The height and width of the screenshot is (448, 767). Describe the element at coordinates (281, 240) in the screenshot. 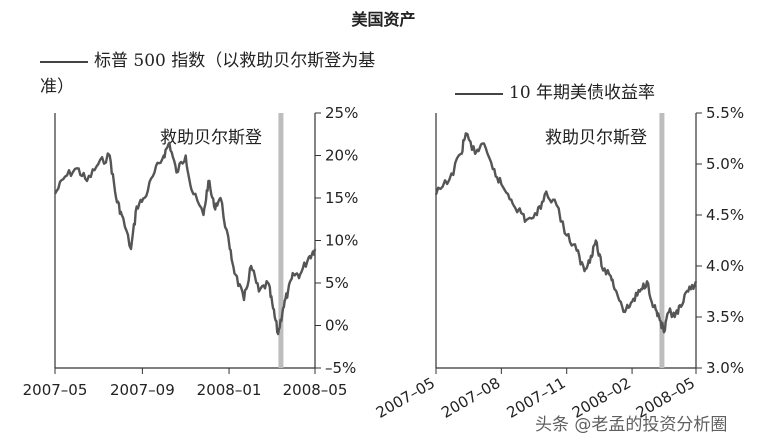

I see `left-event-bar` at that location.